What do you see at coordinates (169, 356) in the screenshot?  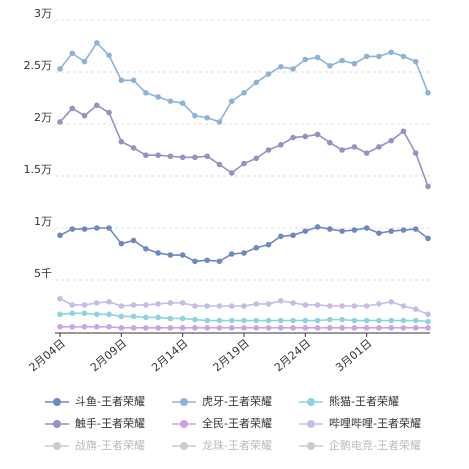 I see `x-tick-label: 2月14日` at bounding box center [169, 356].